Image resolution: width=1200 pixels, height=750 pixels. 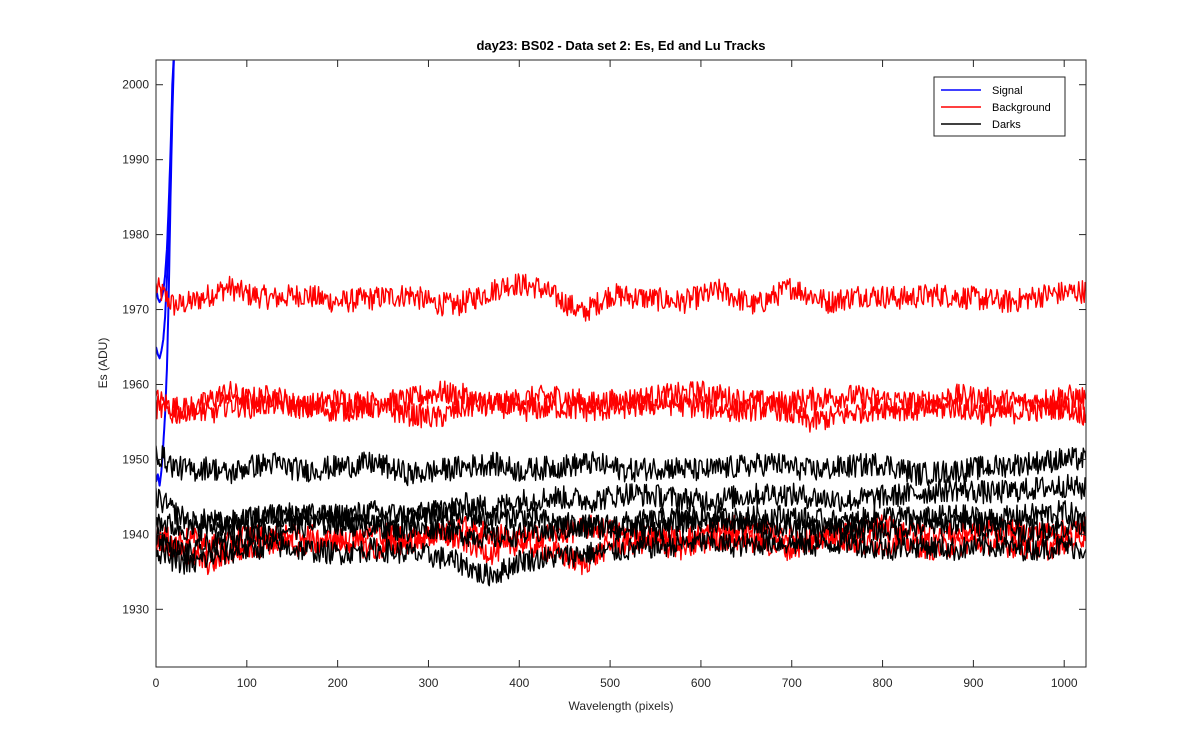 I want to click on x-tick-label-400: 400, so click(x=519, y=683).